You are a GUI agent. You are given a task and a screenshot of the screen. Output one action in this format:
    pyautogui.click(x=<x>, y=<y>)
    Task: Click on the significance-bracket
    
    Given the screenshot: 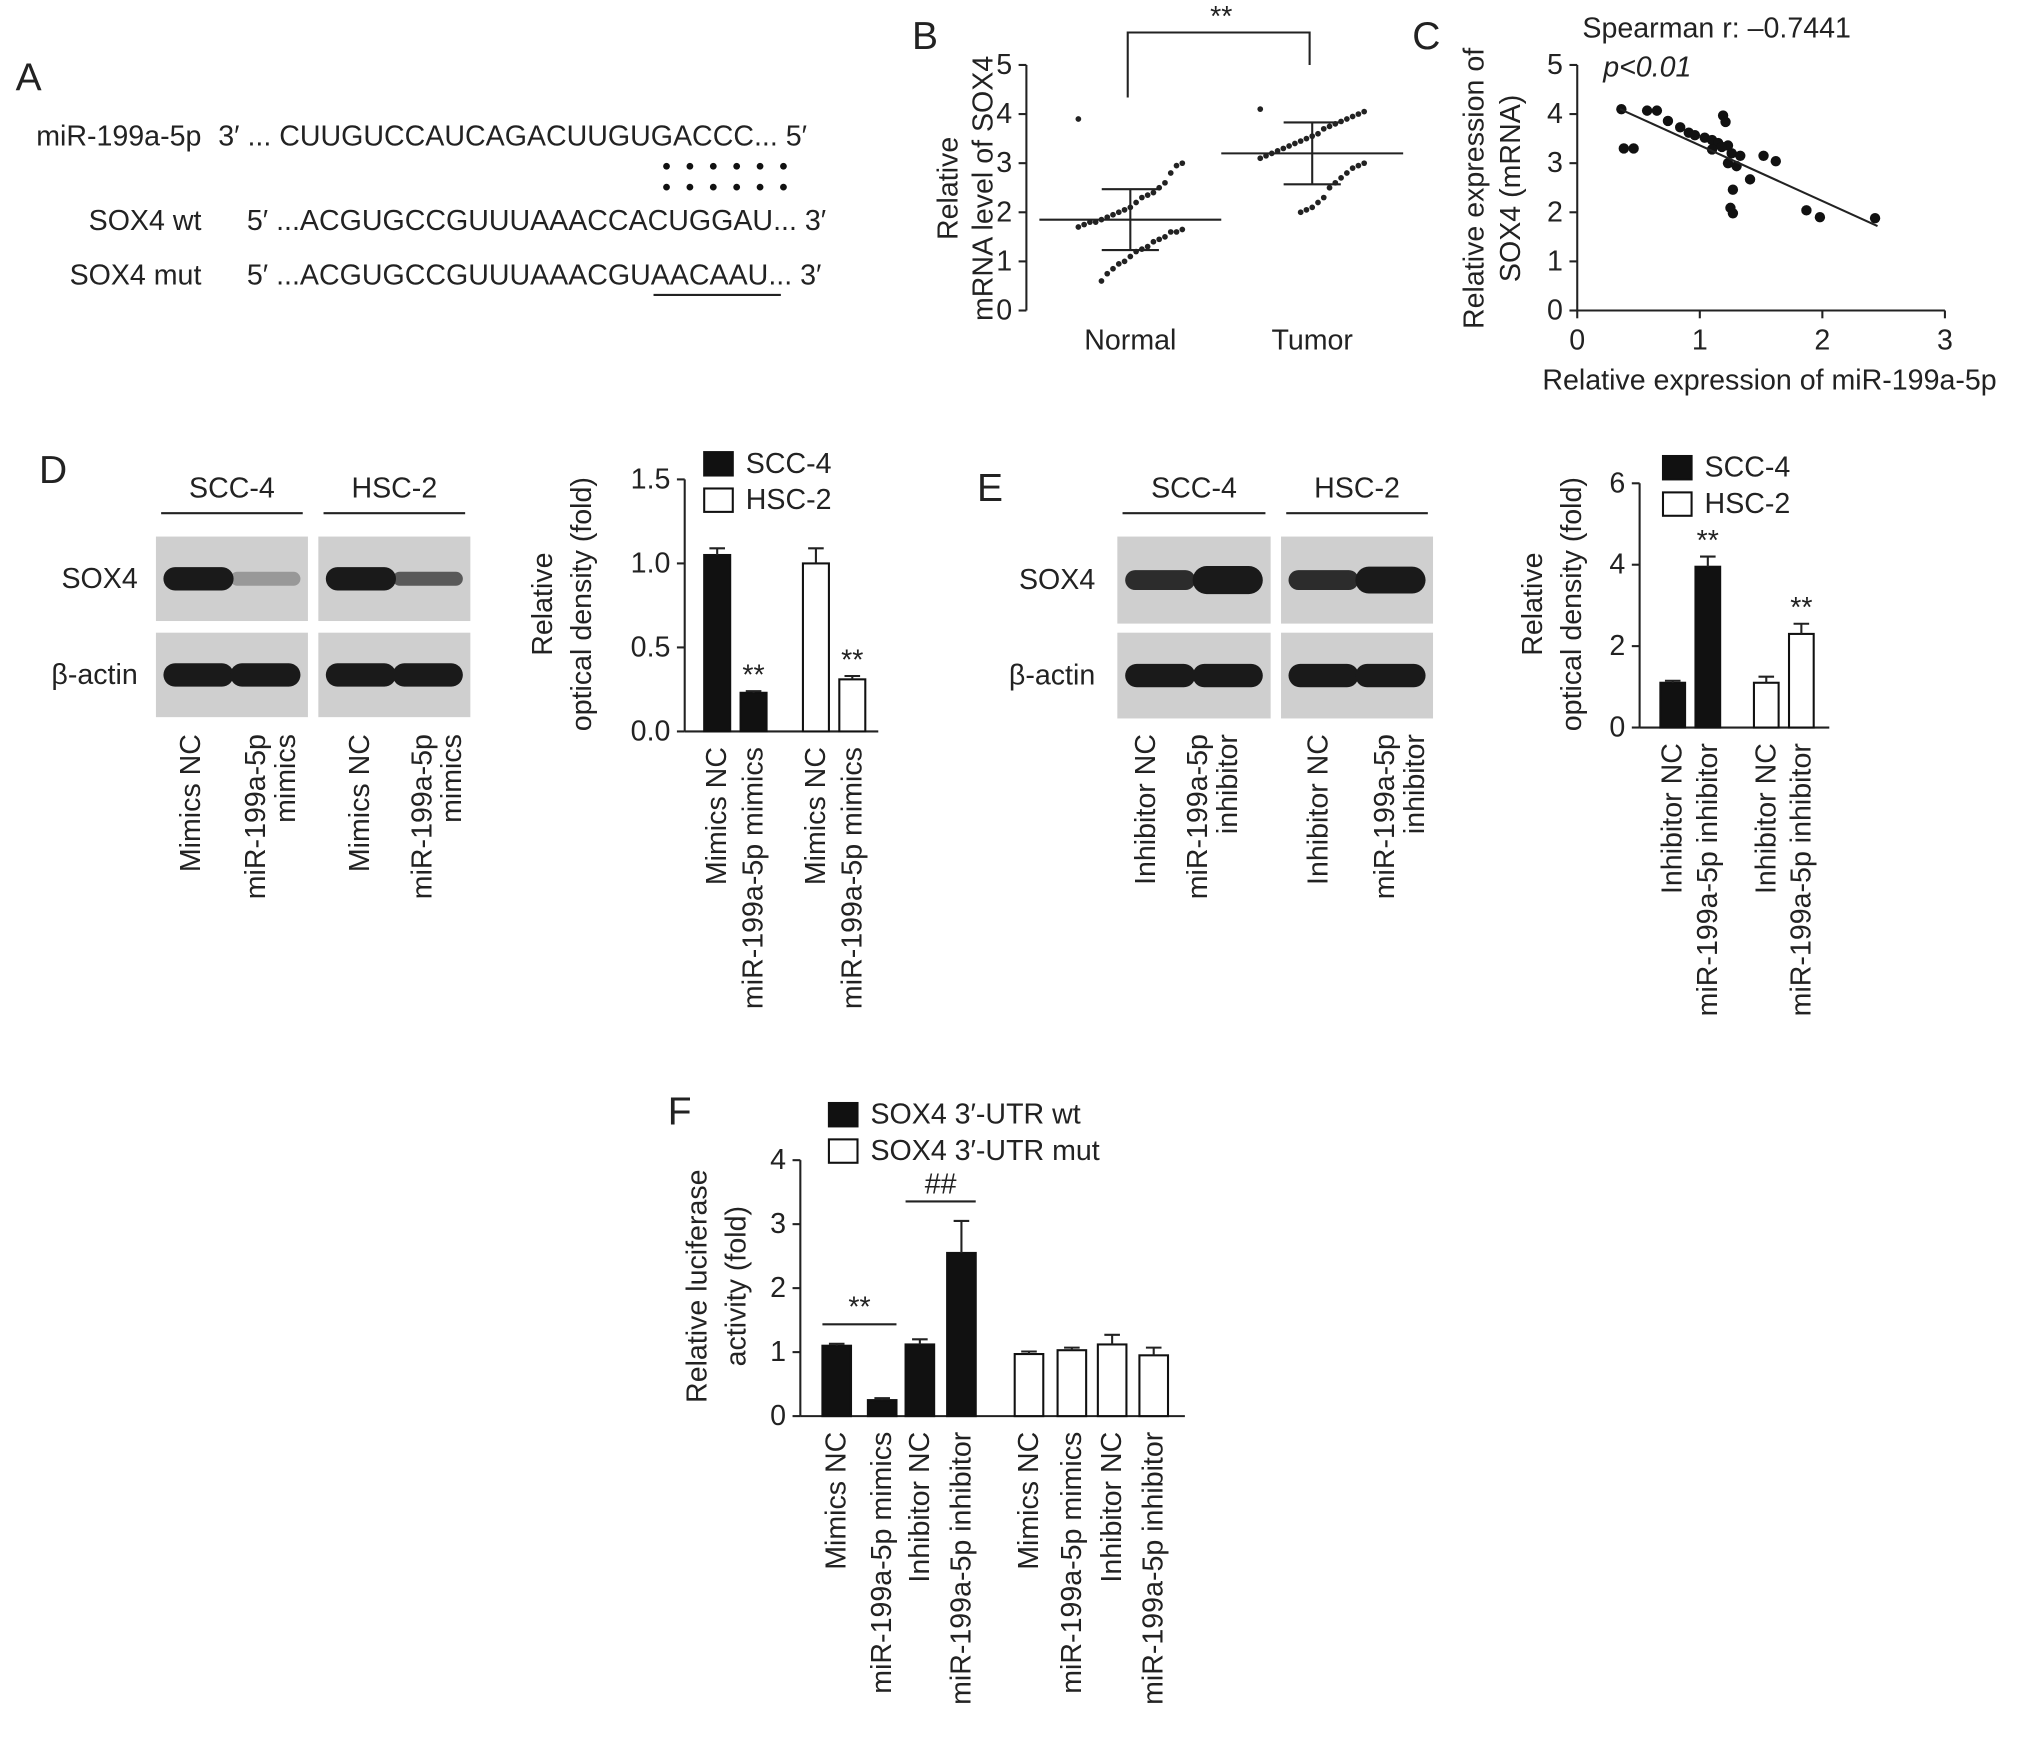 What is the action you would take?
    pyautogui.click(x=1218, y=64)
    